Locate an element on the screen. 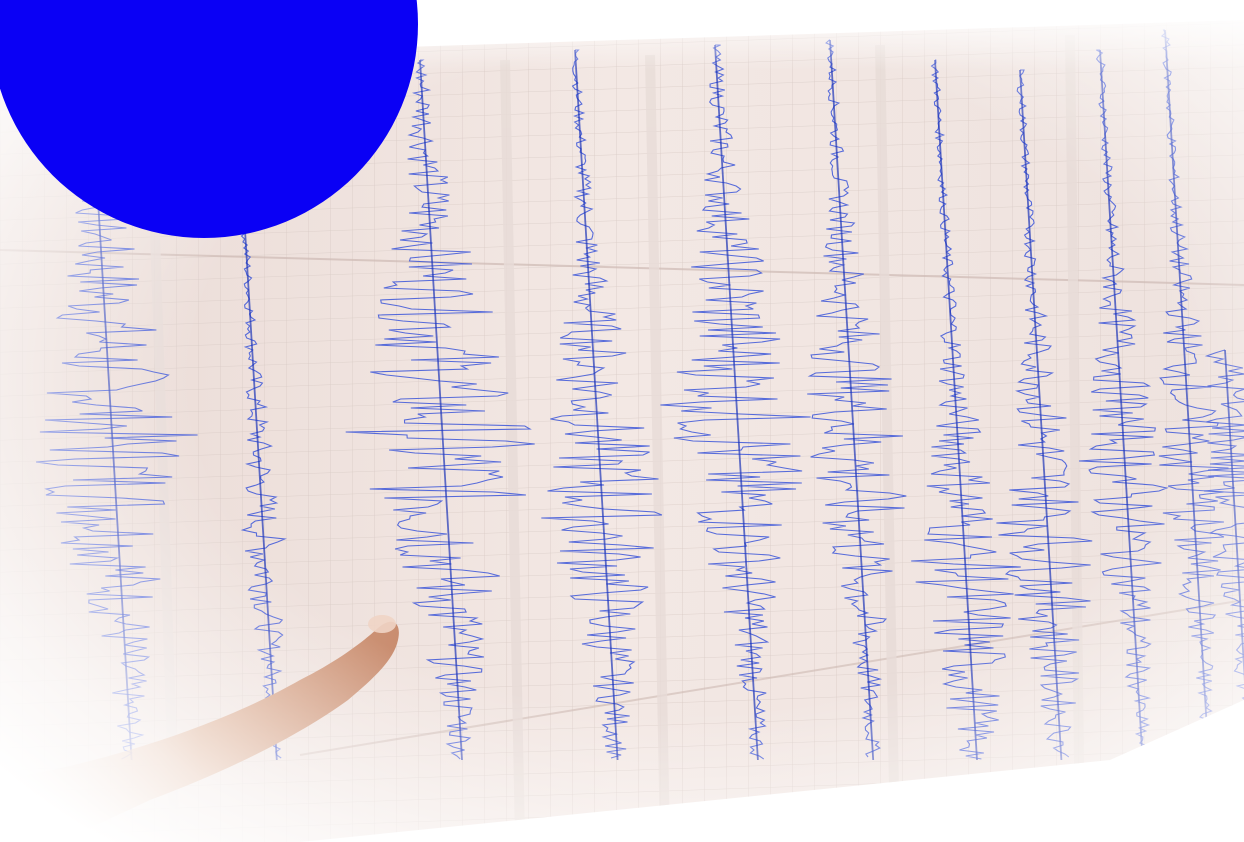  blue-circle-badge-icon is located at coordinates (209, 119).